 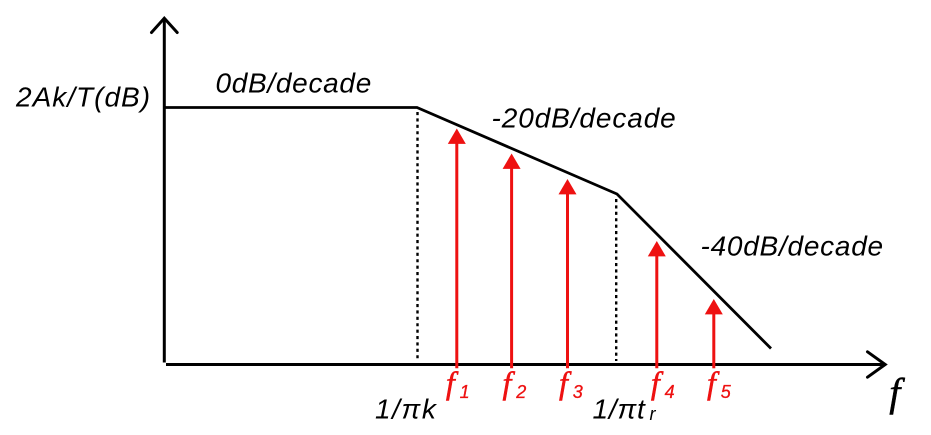 What do you see at coordinates (465, 392) in the screenshot?
I see `svg-text: 1` at bounding box center [465, 392].